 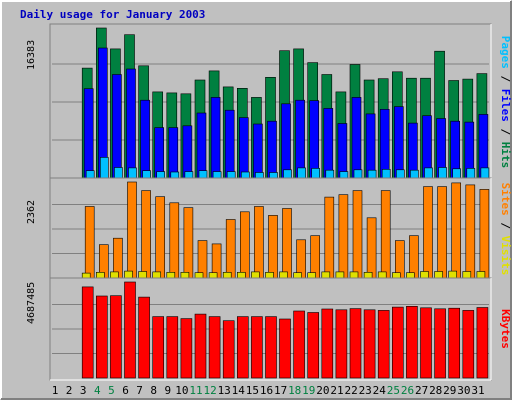 I want to click on legend-part: Pages, so click(x=505, y=52).